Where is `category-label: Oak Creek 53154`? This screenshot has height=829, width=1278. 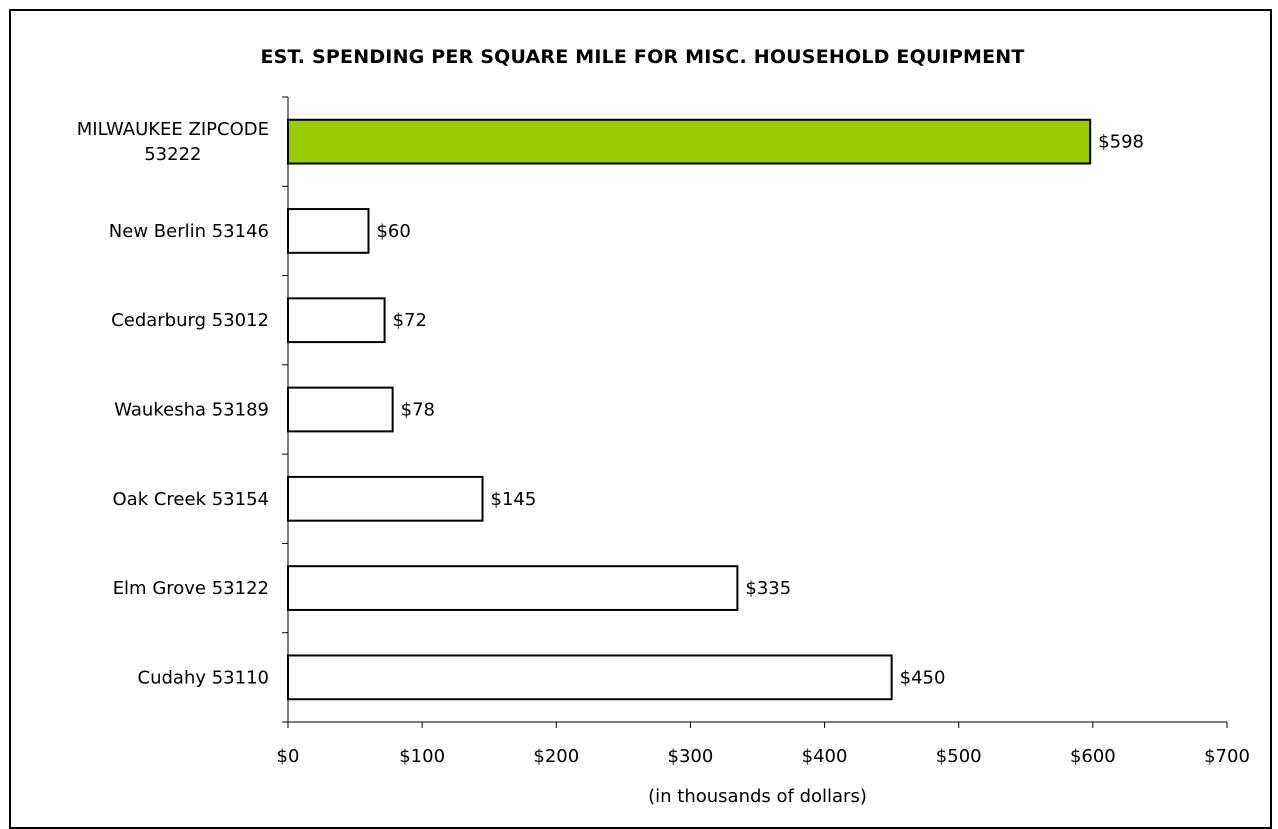 category-label: Oak Creek 53154 is located at coordinates (191, 499).